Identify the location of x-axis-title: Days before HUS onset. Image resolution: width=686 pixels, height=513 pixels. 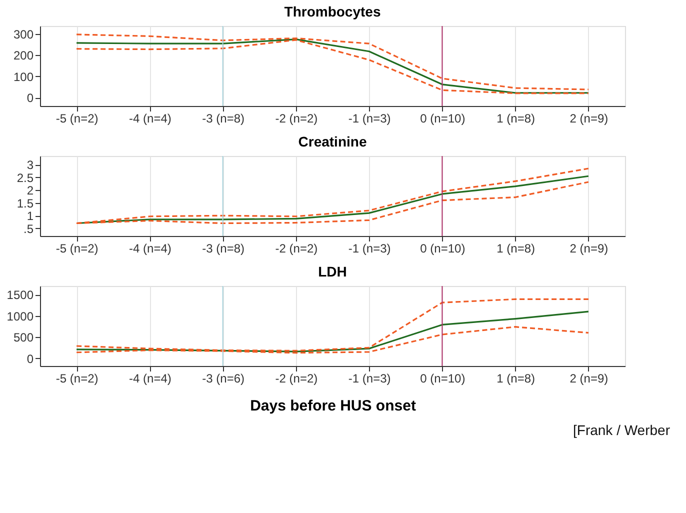
(333, 406).